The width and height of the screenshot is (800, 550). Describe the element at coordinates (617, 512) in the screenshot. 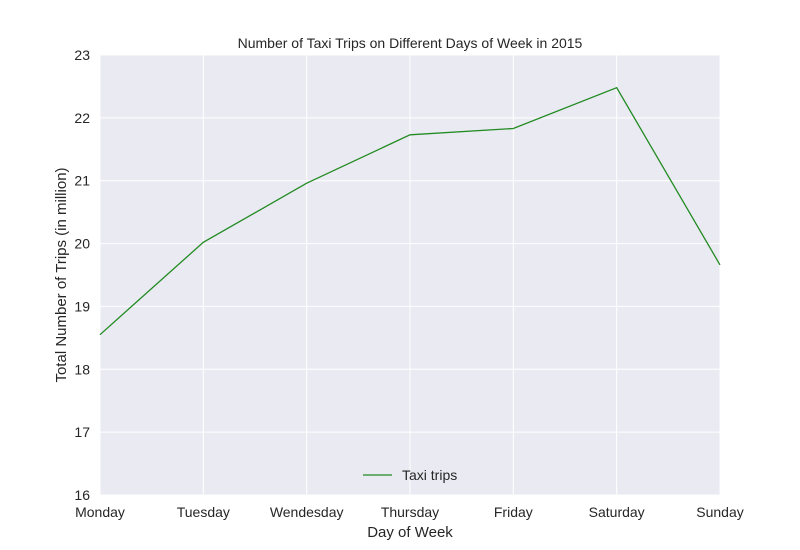

I see `x-tick-label: Saturday` at that location.